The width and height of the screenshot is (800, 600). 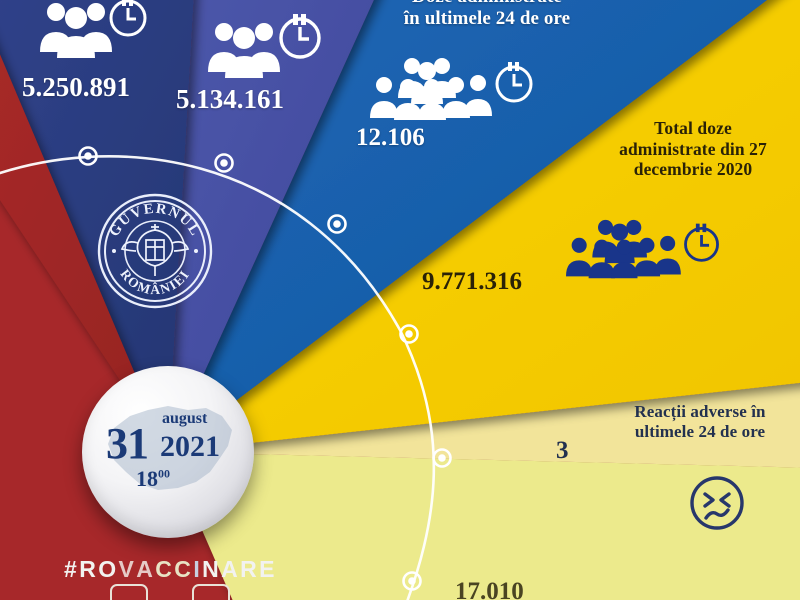 I want to click on hashtag-letter: #, so click(x=72, y=569).